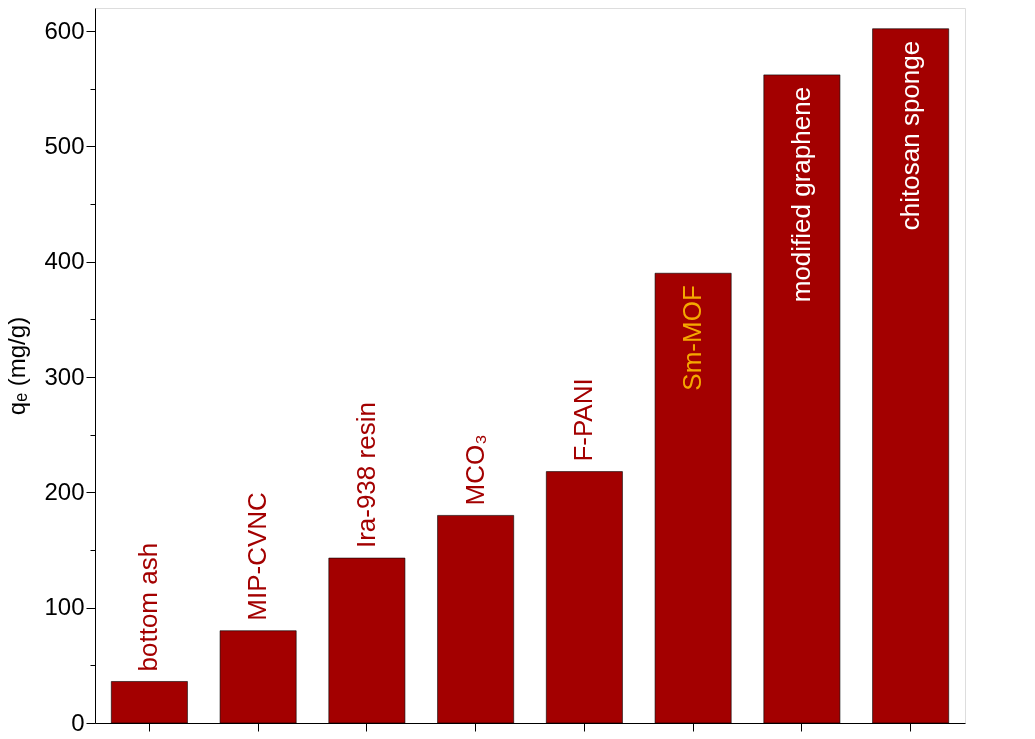  I want to click on x-tick-label: Sm-MOF, so click(692, 338).